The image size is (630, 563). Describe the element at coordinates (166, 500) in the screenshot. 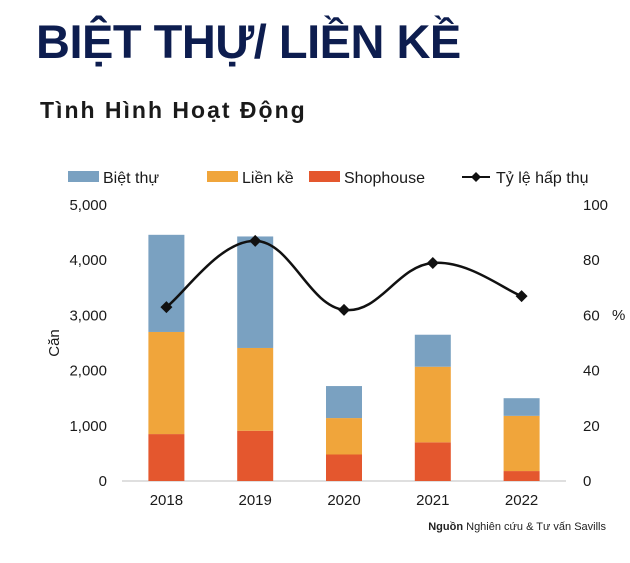

I see `x-tick-label: 2018` at that location.